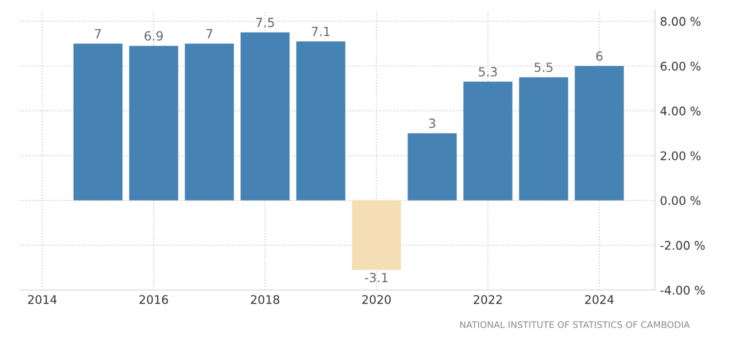  I want to click on data-label: 3, so click(432, 123).